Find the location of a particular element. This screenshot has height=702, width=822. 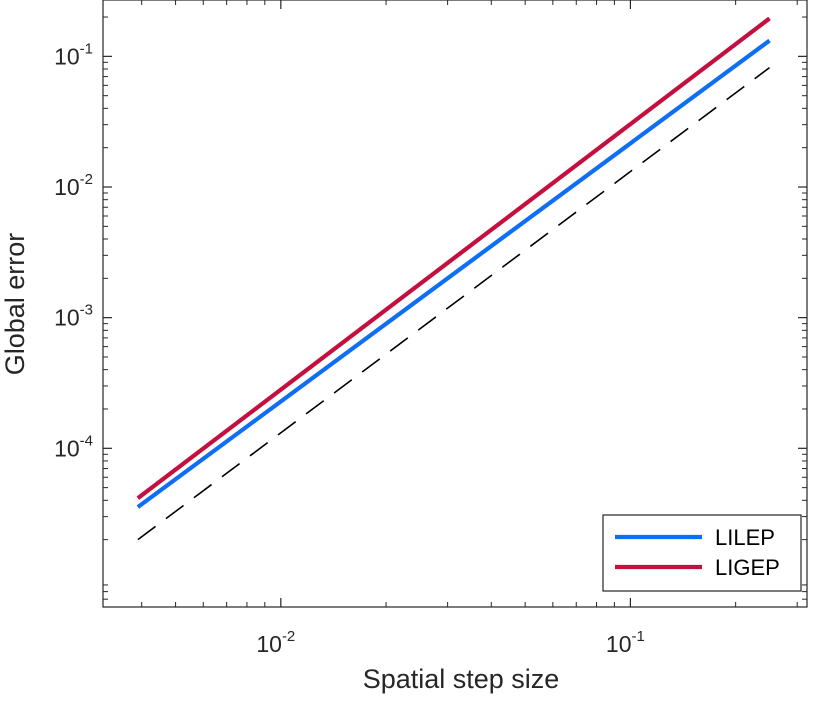

legend-box is located at coordinates (702, 553).